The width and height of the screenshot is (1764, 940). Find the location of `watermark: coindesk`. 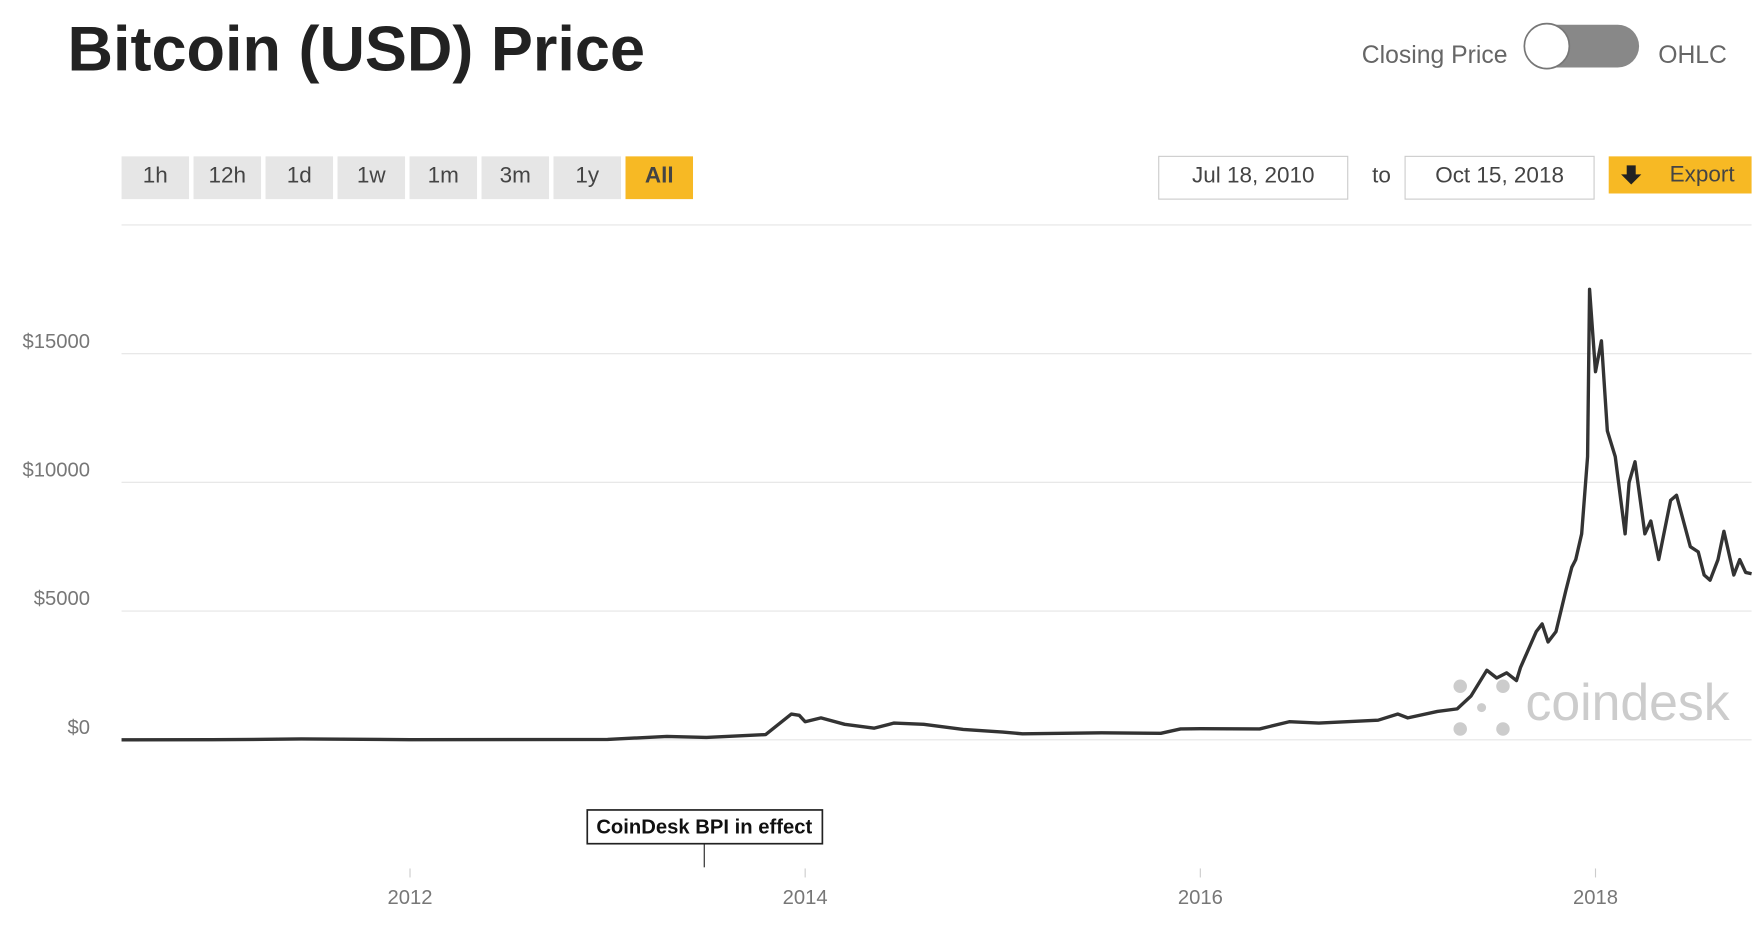

watermark: coindesk is located at coordinates (1627, 702).